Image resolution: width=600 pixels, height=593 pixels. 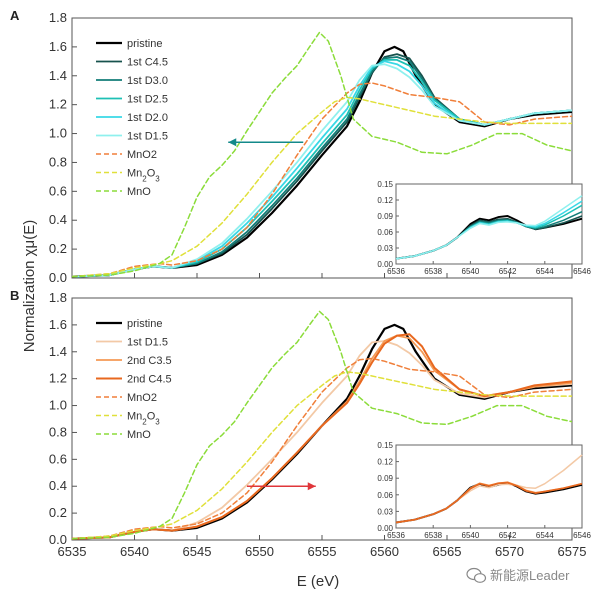 I want to click on x-axis-title: E (eV), so click(x=318, y=581).